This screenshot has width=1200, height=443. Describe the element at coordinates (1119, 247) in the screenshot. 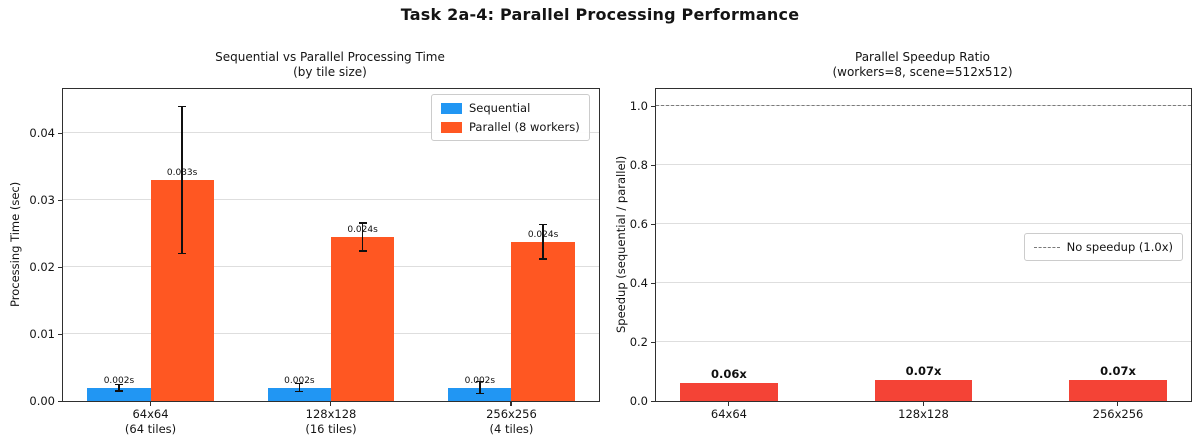

I see `legend-label-no-speedup: No speedup (1.0x)` at that location.